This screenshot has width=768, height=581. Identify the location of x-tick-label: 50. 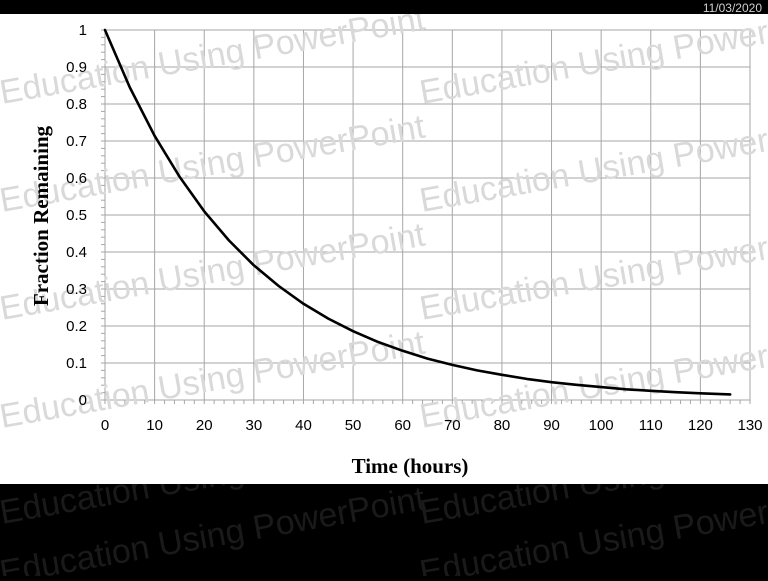
(353, 425).